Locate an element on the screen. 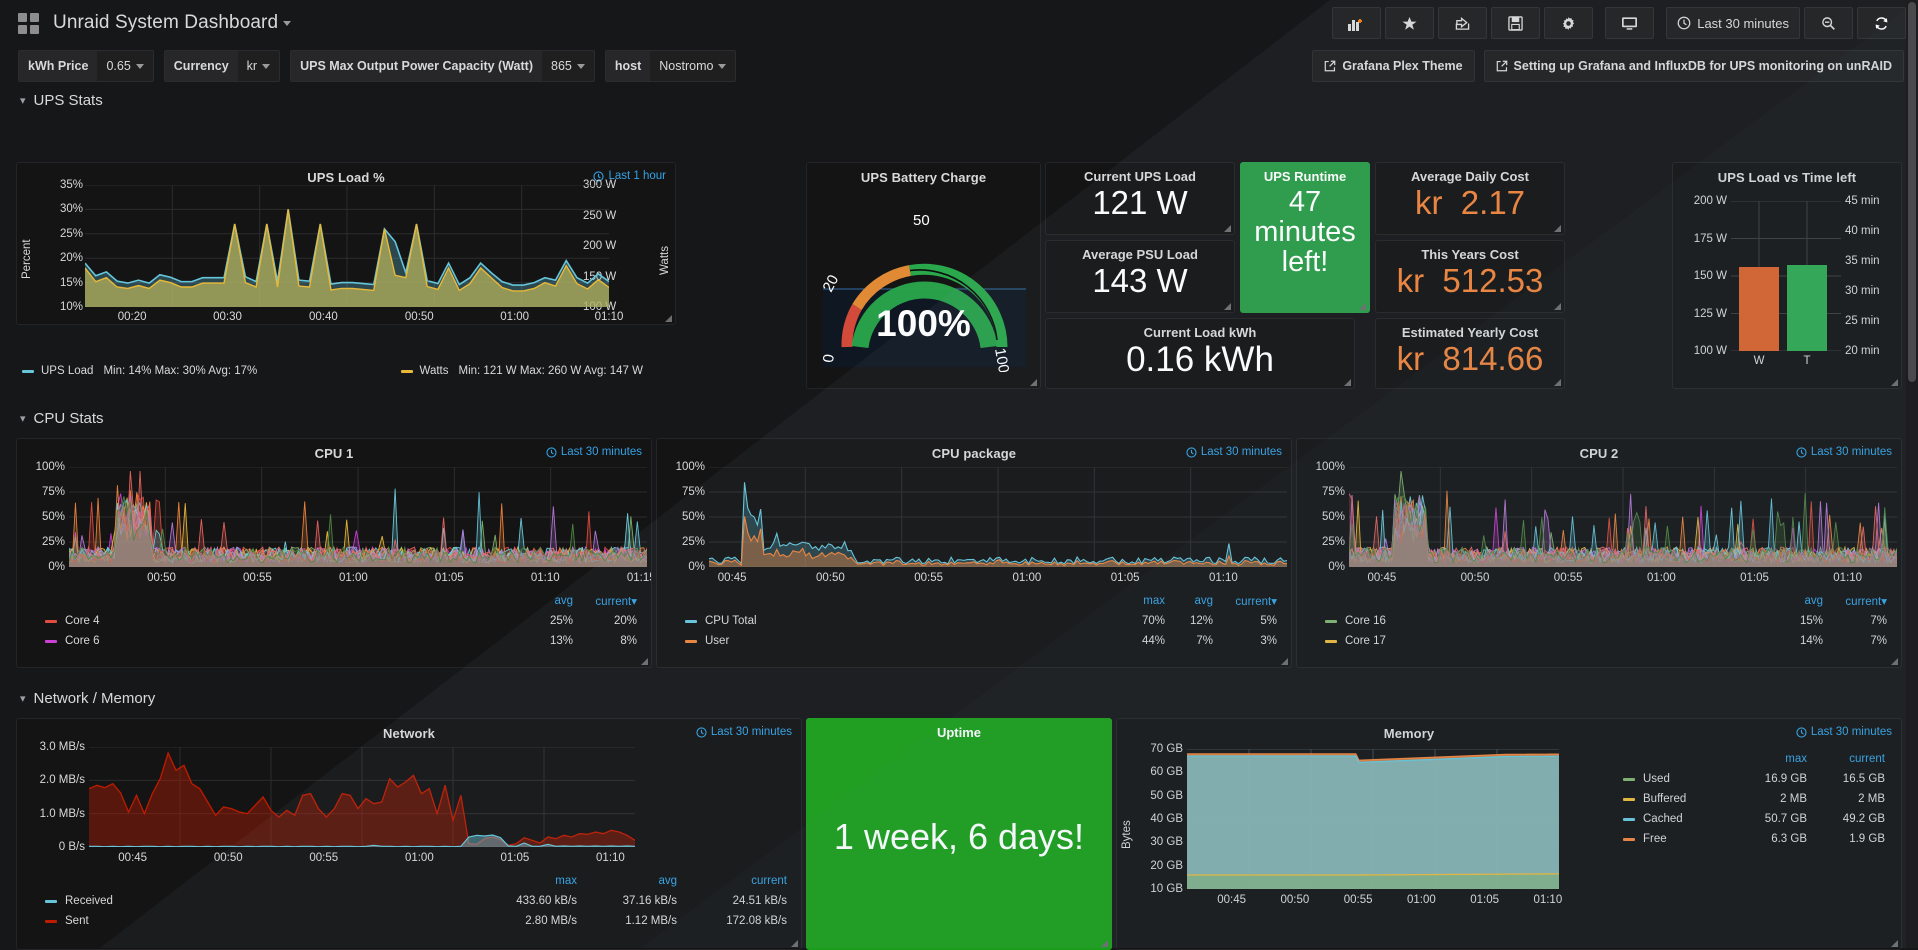  y-axis-label-right: Watts is located at coordinates (665, 260).